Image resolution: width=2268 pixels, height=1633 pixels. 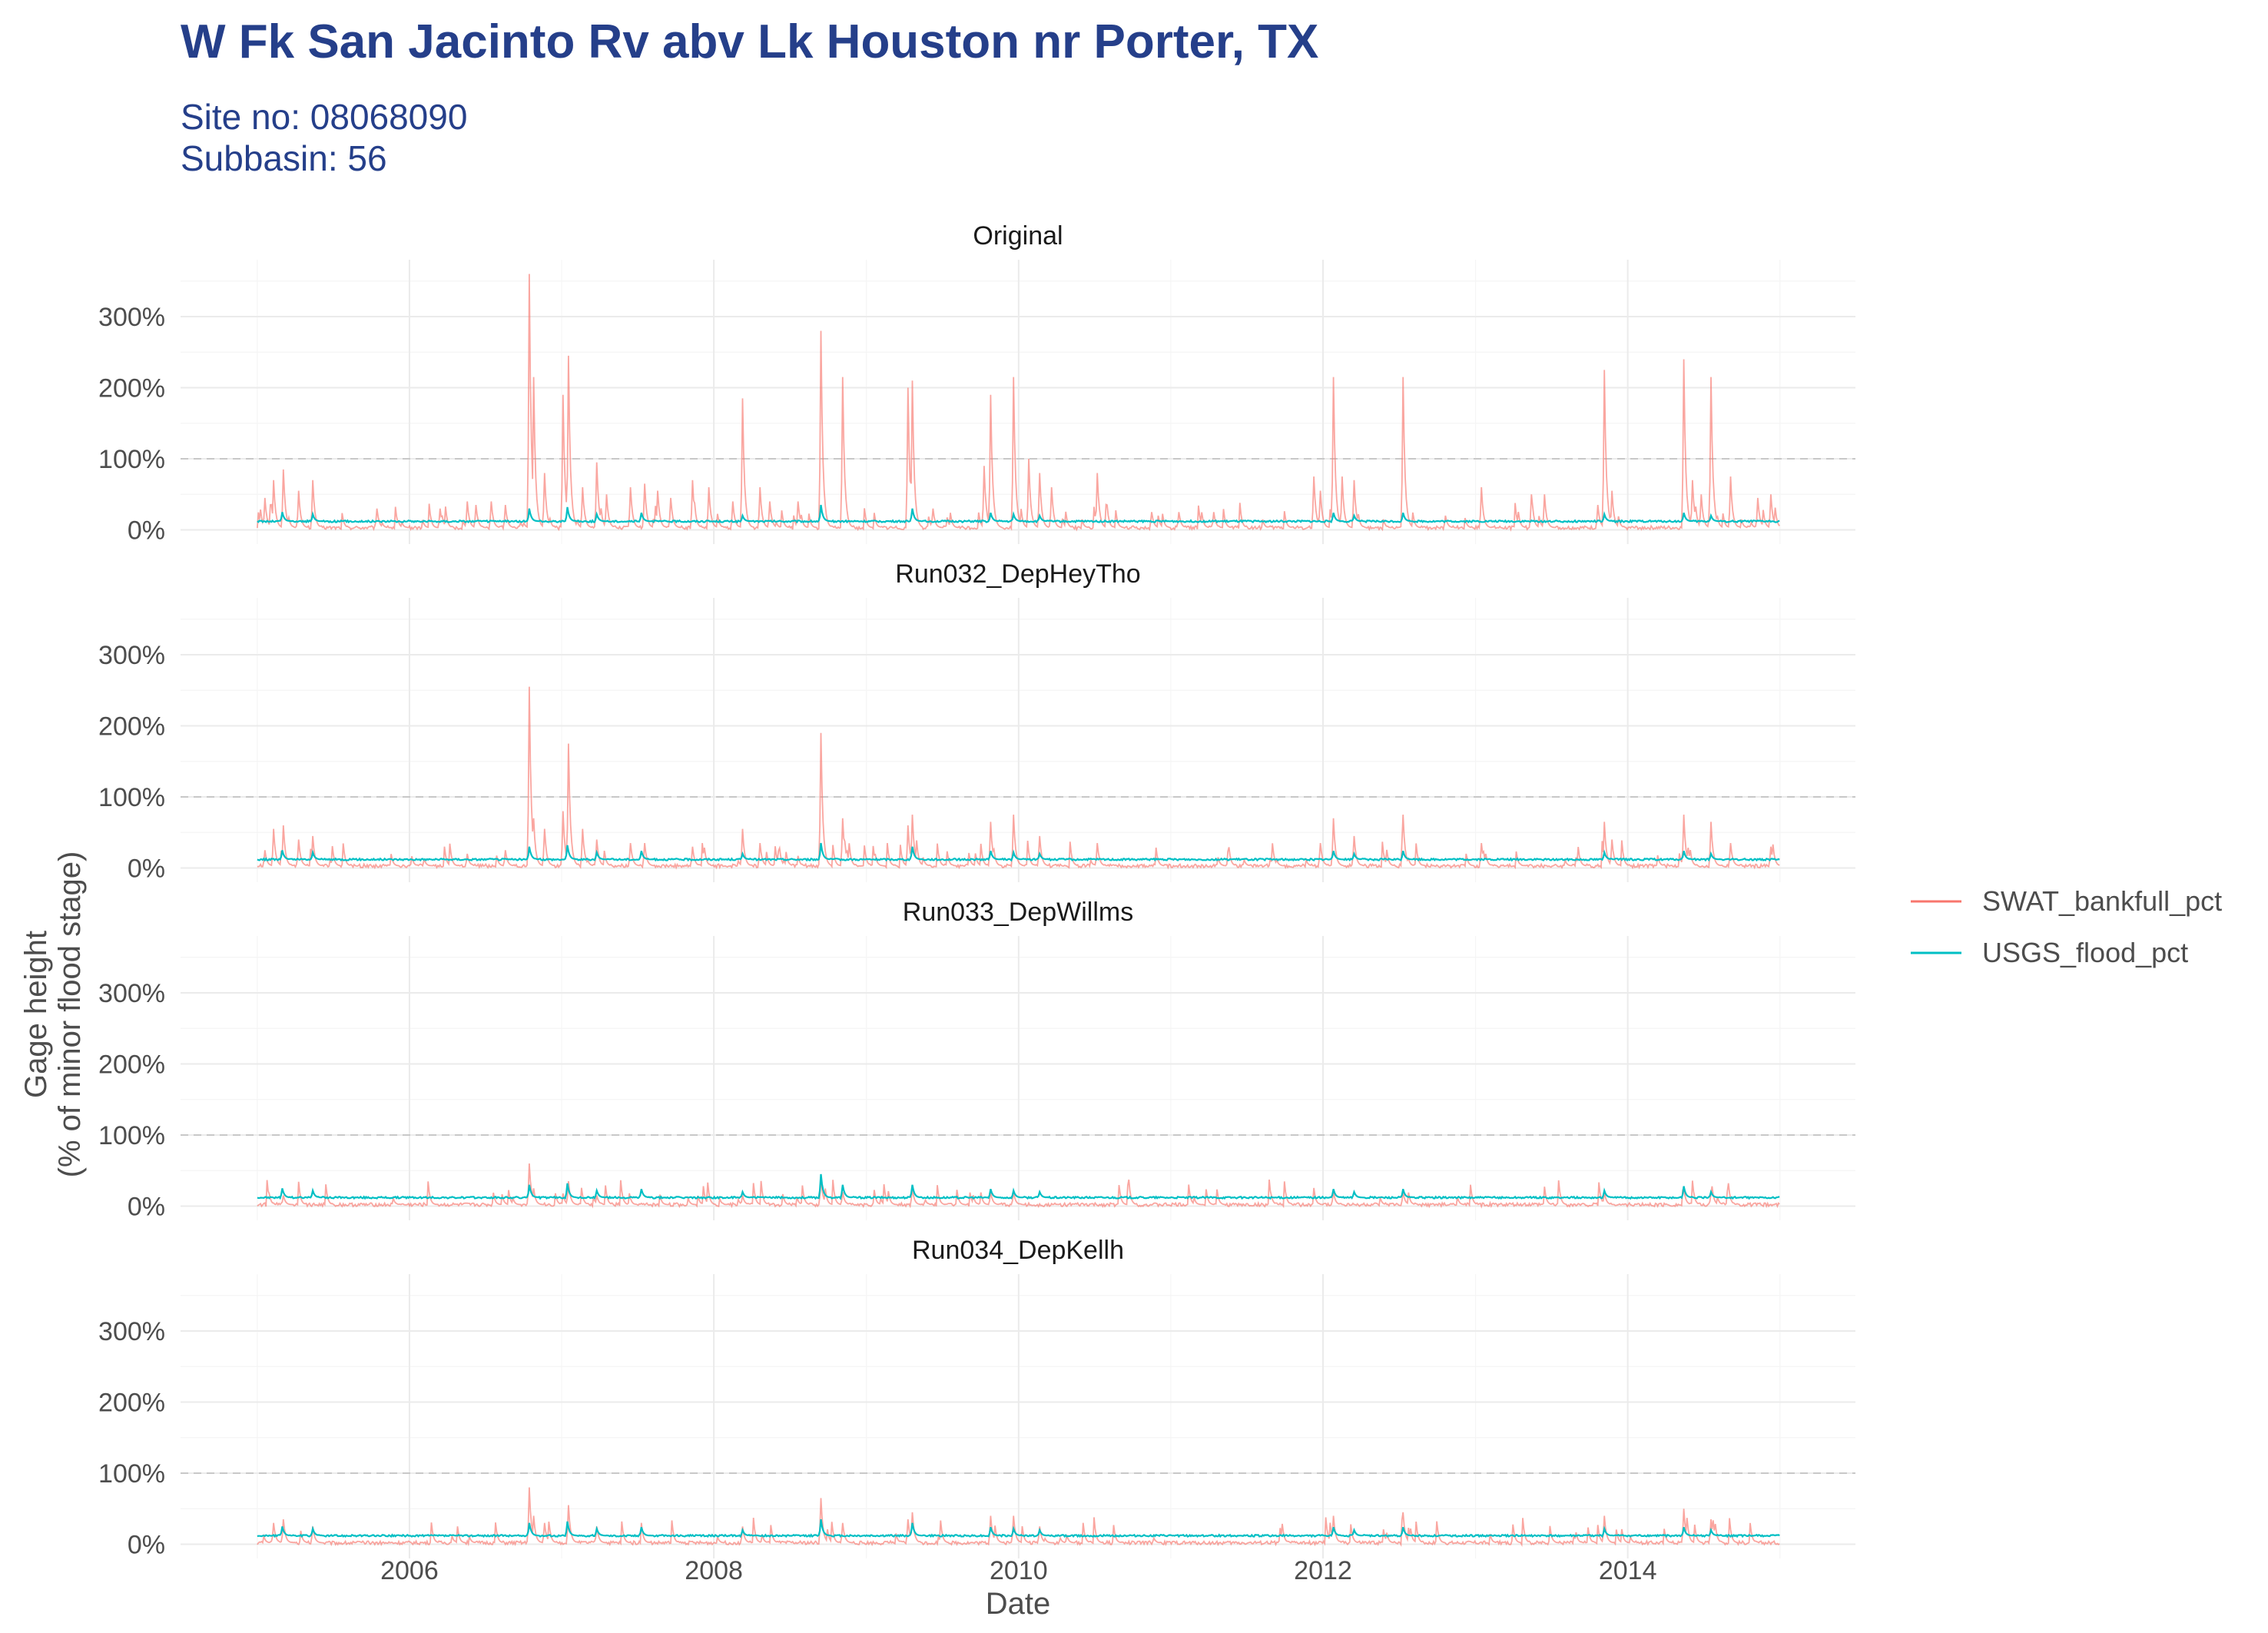 What do you see at coordinates (1018, 913) in the screenshot?
I see `panel-strip-label: Run033_DepWillms` at bounding box center [1018, 913].